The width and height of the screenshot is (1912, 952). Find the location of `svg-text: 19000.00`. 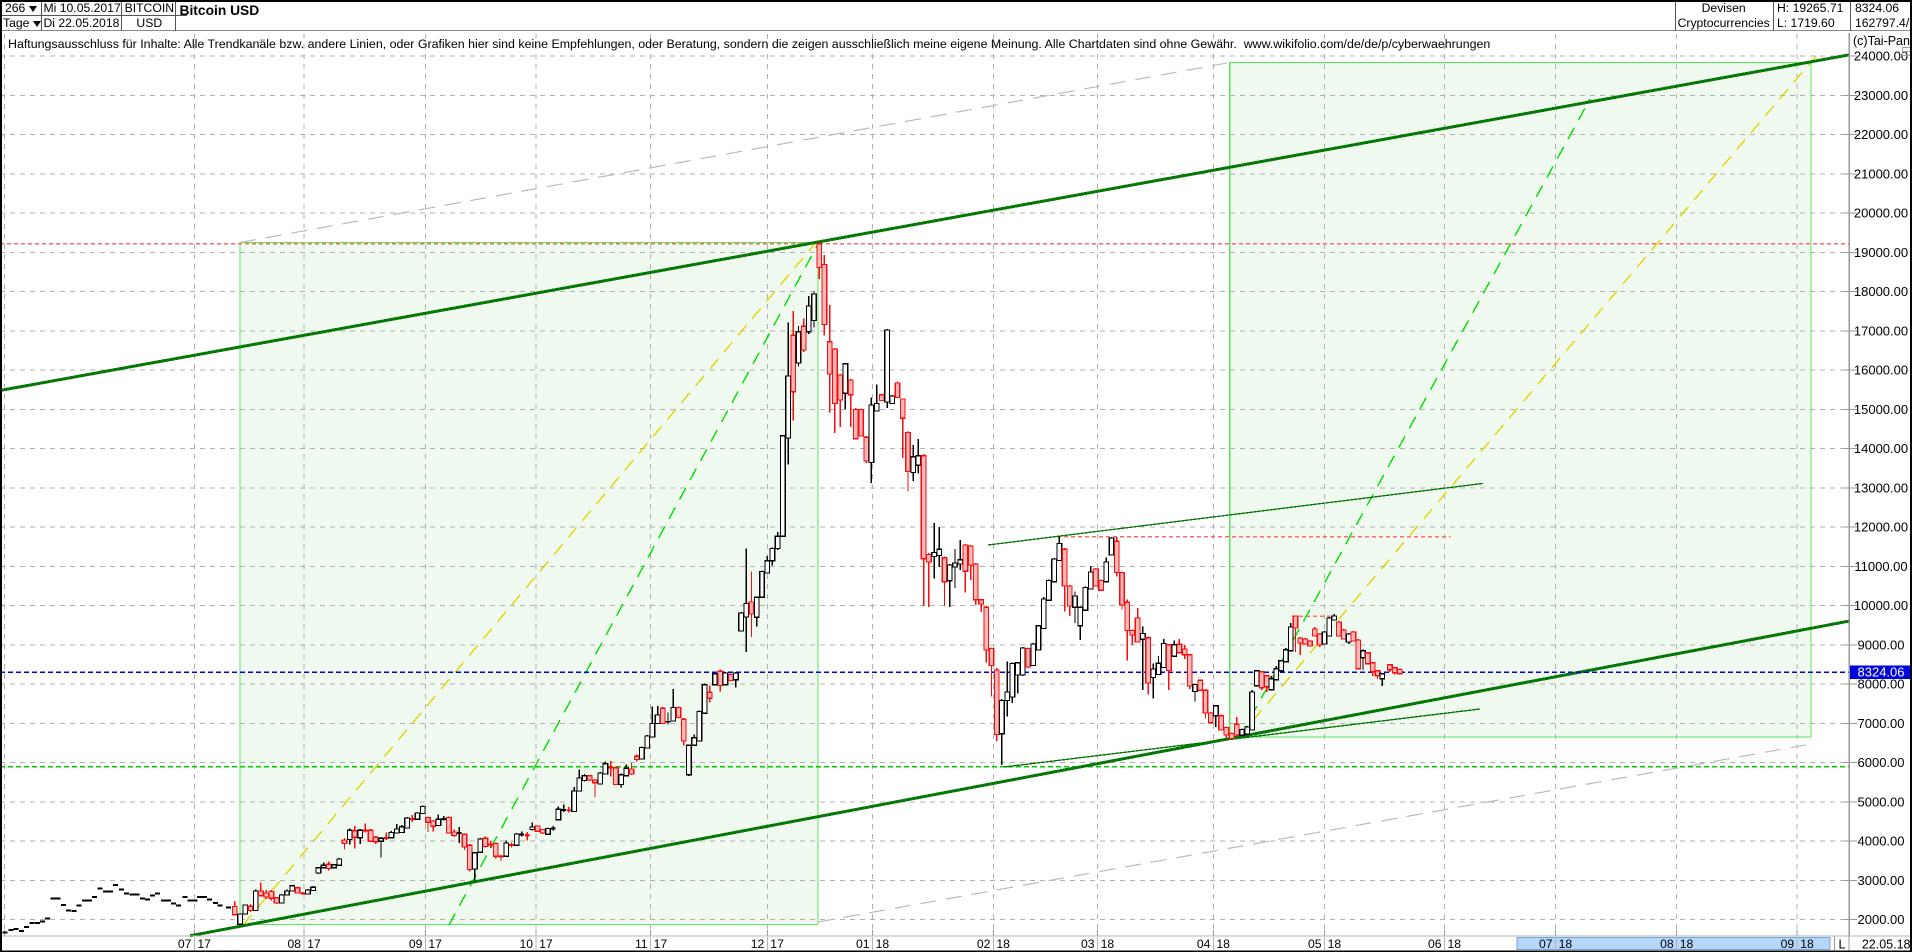

svg-text: 19000.00 is located at coordinates (1881, 252).